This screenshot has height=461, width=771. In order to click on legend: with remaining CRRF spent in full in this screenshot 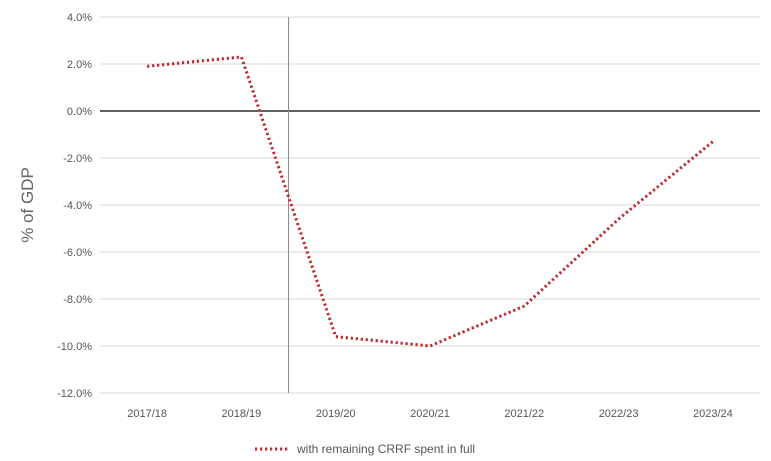, I will do `click(365, 449)`.